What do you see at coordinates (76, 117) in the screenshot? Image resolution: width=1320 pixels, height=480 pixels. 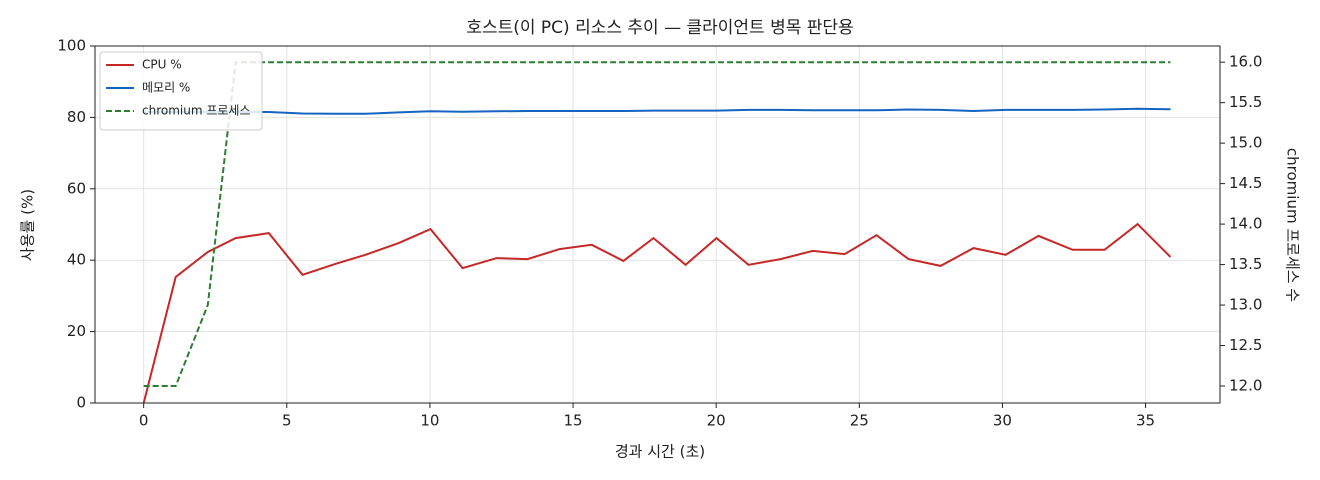 I see `y-tick-label: 80` at bounding box center [76, 117].